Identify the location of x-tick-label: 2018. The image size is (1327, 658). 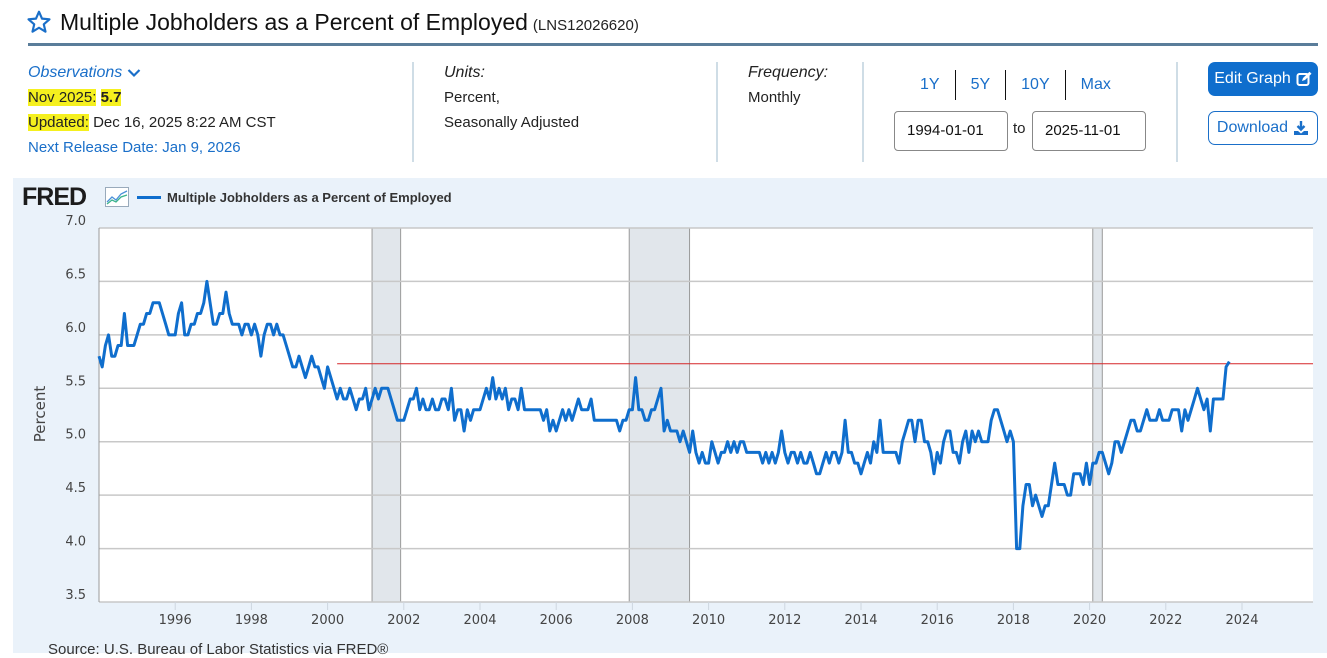
(1013, 620).